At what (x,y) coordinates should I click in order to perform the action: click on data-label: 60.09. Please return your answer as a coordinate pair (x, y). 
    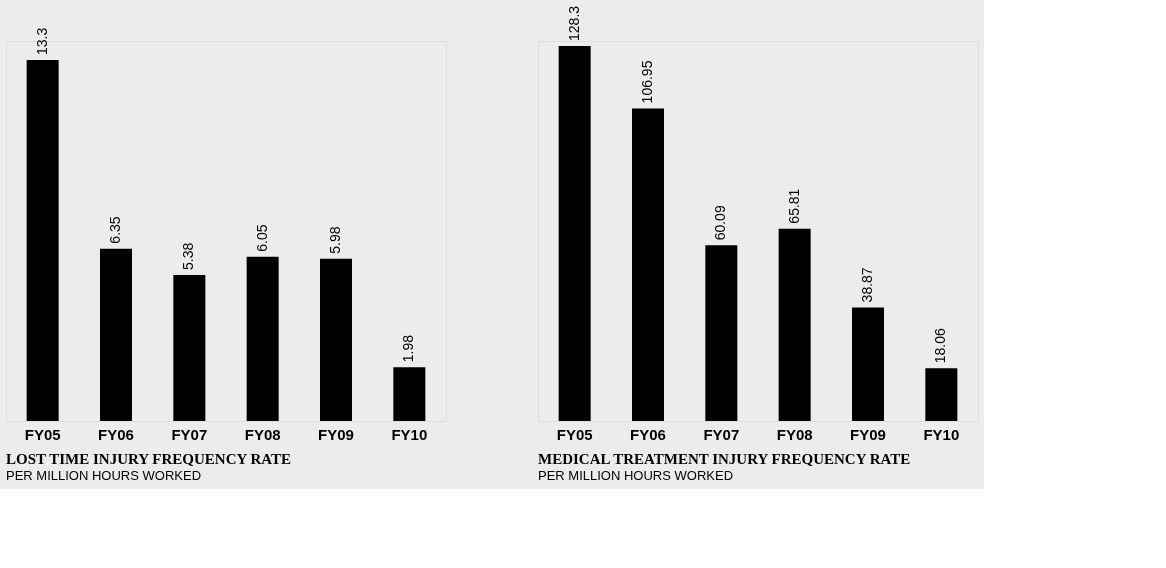
    Looking at the image, I should click on (720, 223).